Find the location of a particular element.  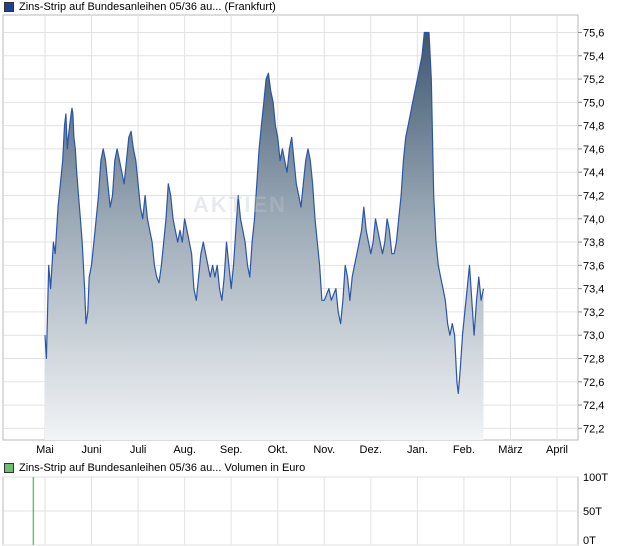

x-tick-label: Sep. is located at coordinates (231, 450).